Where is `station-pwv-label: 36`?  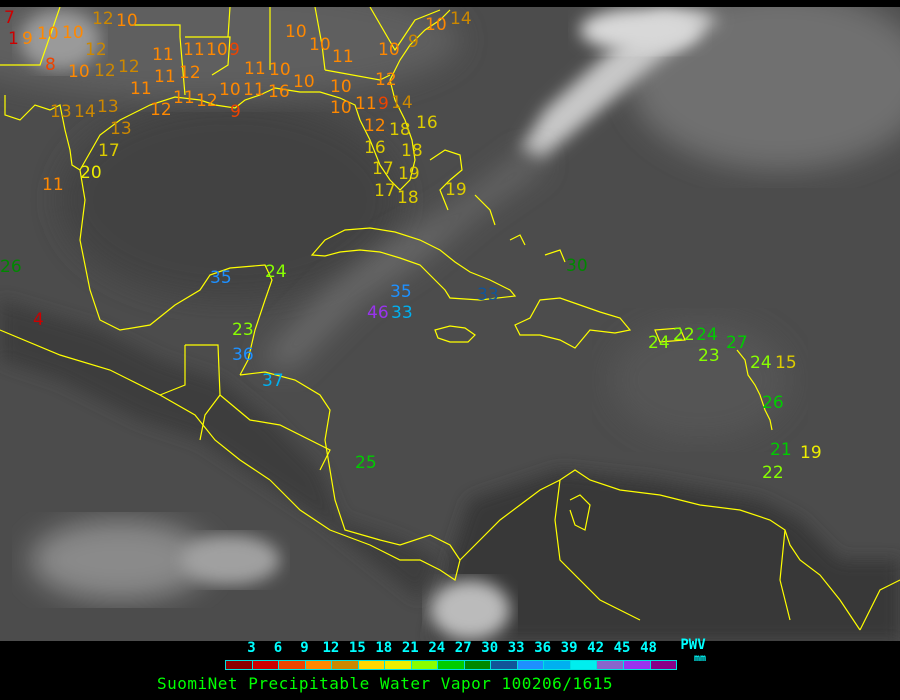
station-pwv-label: 36 is located at coordinates (243, 355).